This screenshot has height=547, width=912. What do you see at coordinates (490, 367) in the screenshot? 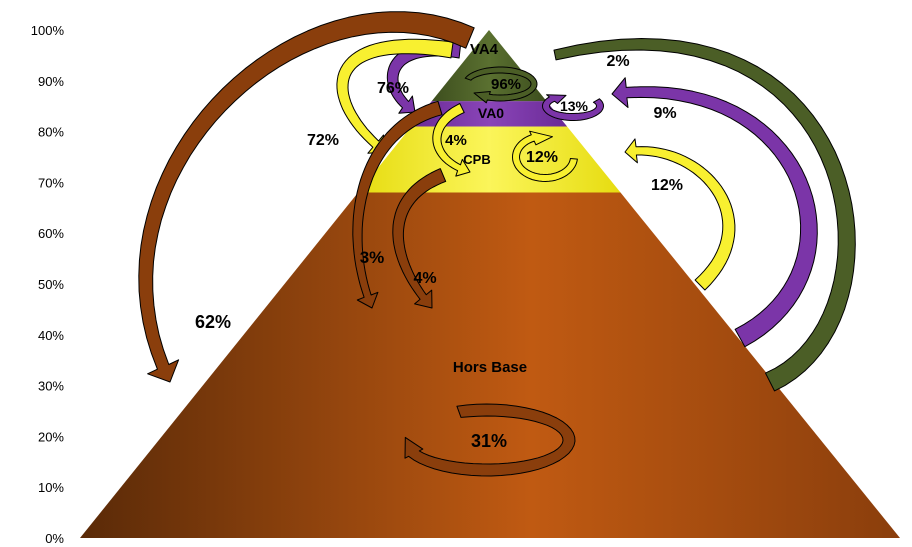
I see `level-label-hors-base: Hors Base` at bounding box center [490, 367].